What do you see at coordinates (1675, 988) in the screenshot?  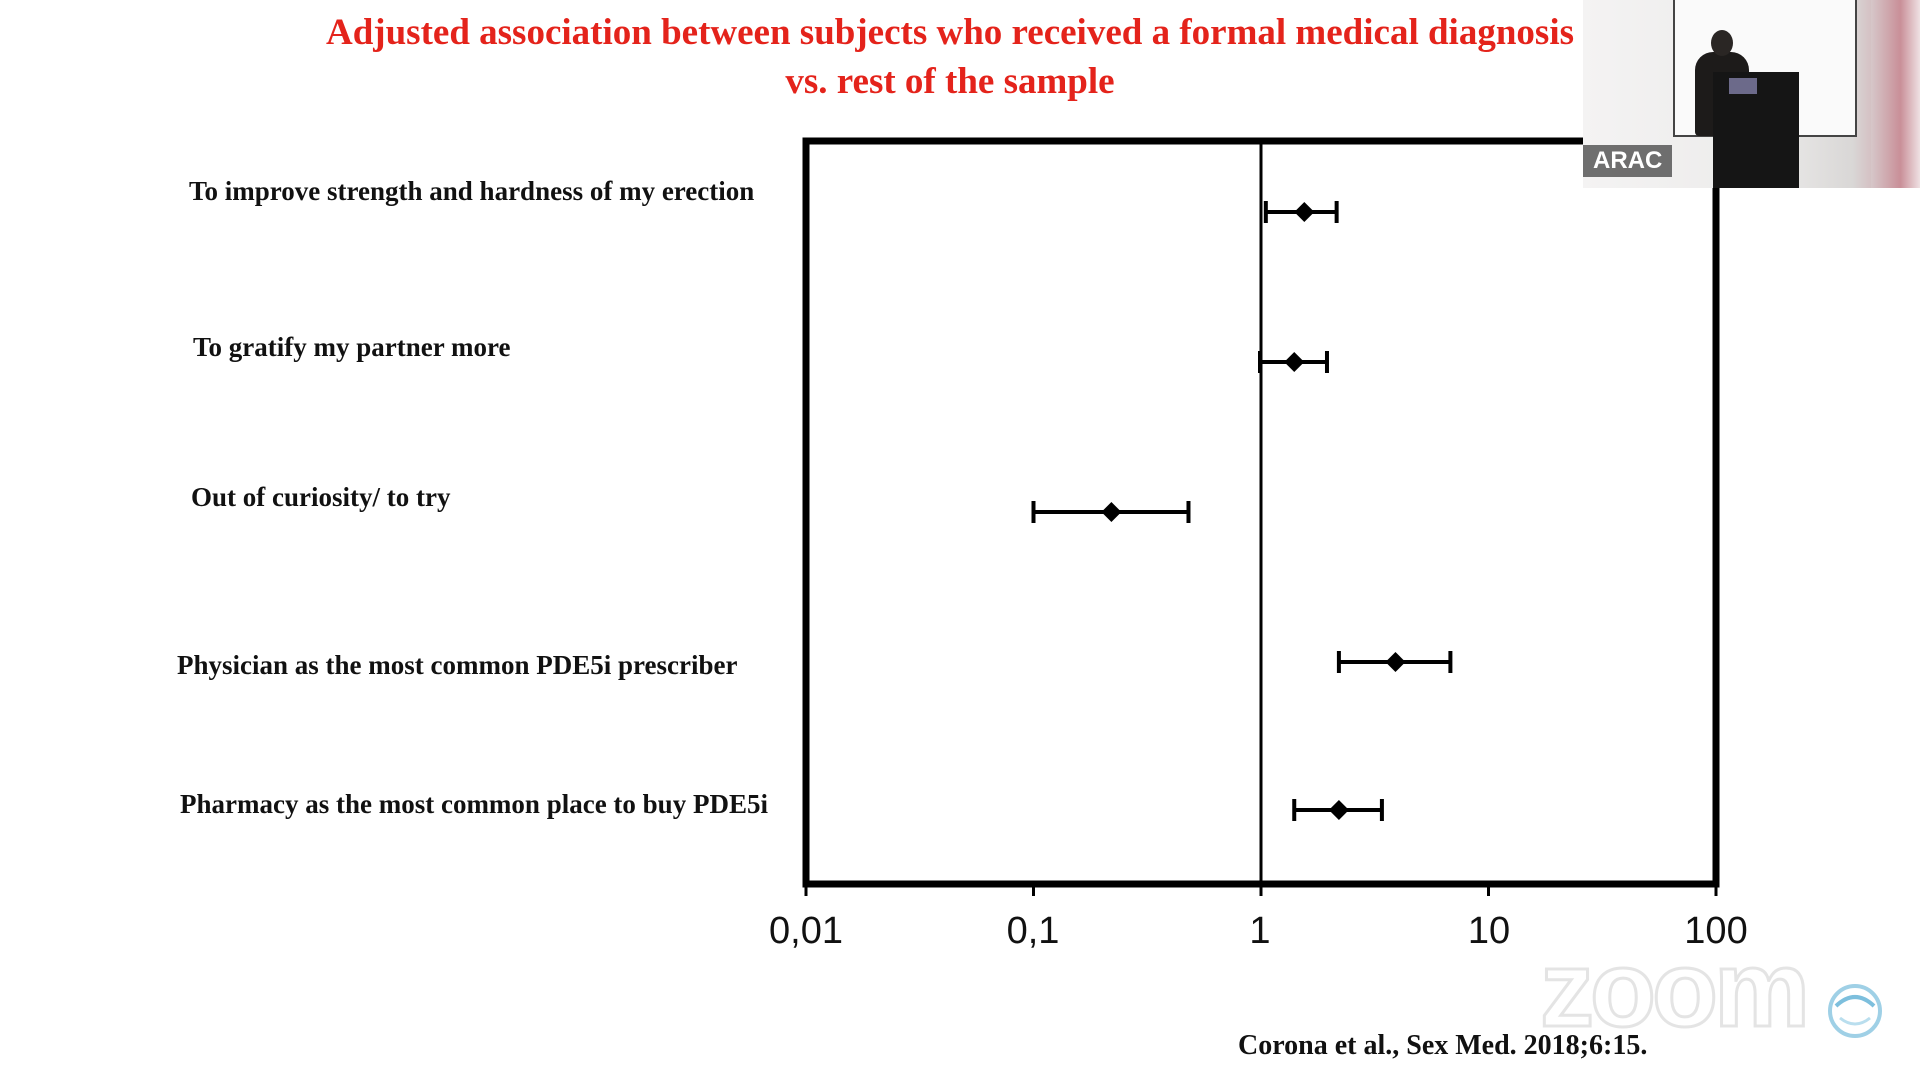 I see `zoom-watermark: zoom` at bounding box center [1675, 988].